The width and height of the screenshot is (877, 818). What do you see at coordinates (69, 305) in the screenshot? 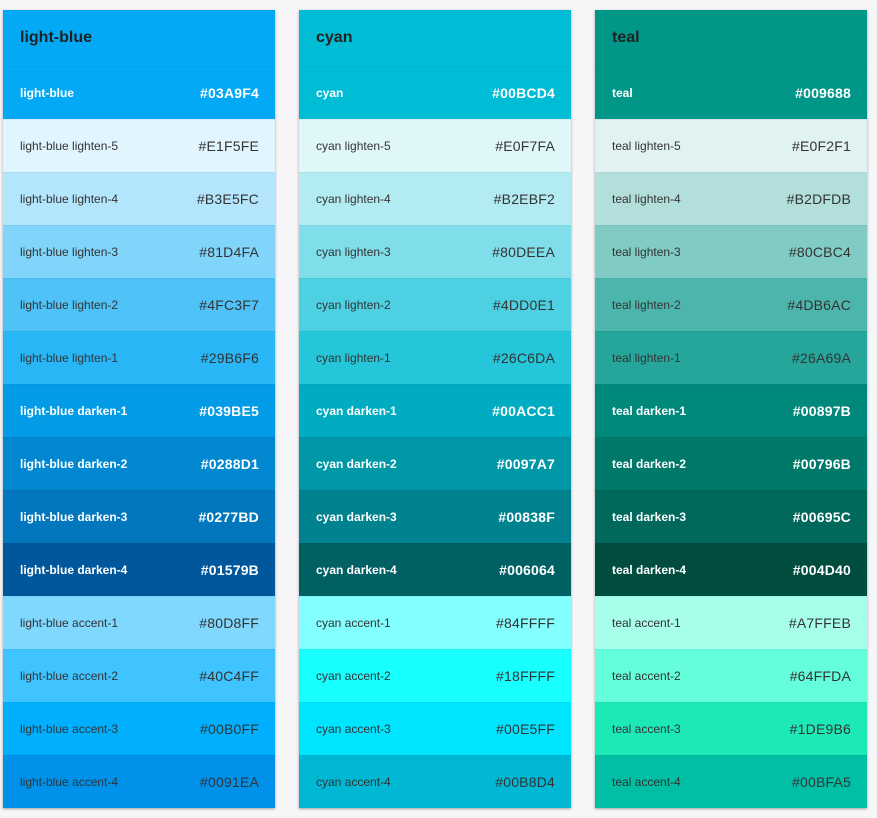
I see `swatch-name: light-blue lighten-2` at bounding box center [69, 305].